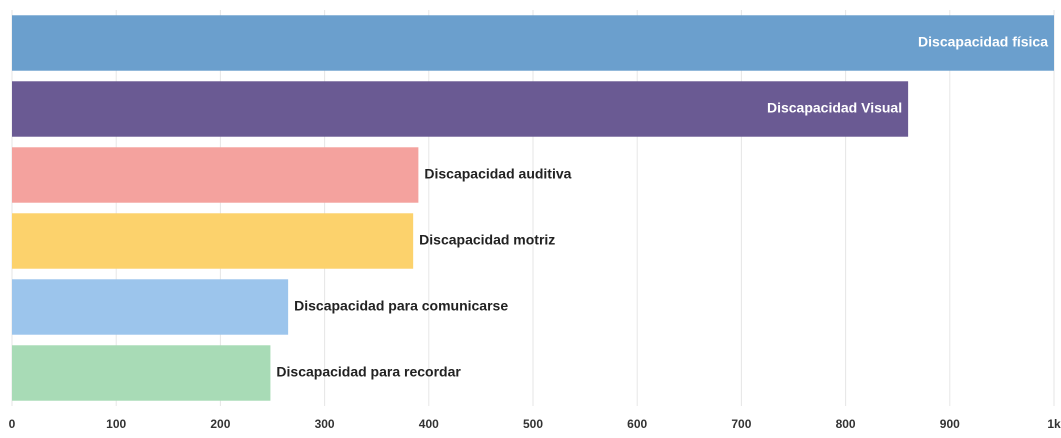 The width and height of the screenshot is (1061, 438). I want to click on x-tick-label: 600, so click(637, 424).